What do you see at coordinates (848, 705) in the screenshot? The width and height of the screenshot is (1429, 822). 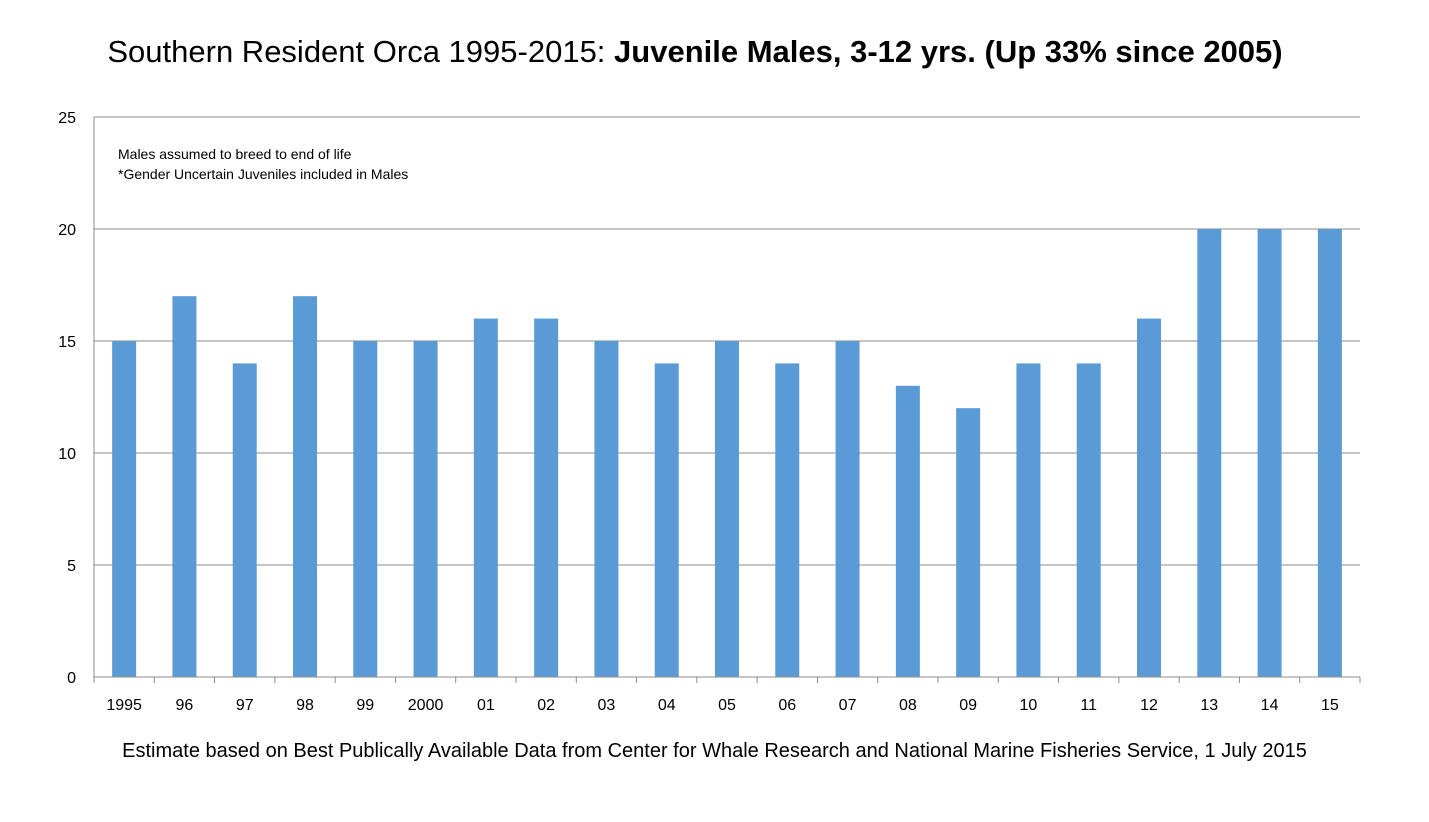 I see `x-tick-label: 07` at bounding box center [848, 705].